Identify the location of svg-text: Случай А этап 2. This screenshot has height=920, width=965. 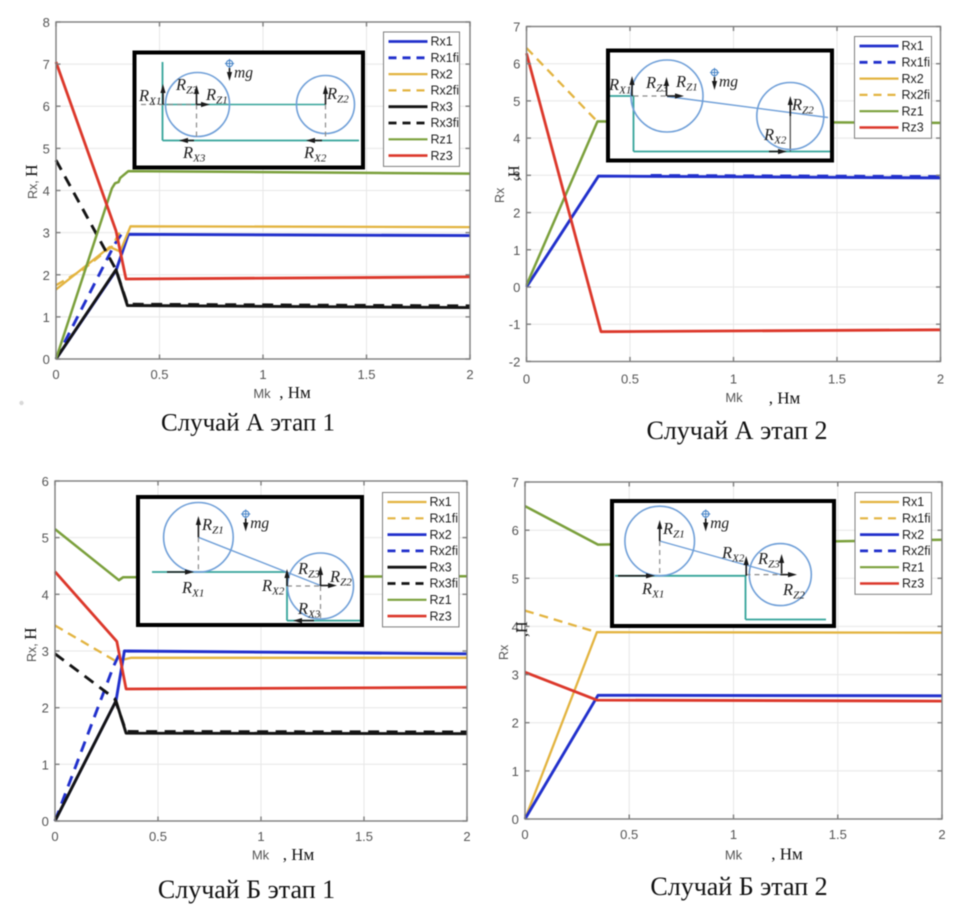
(736, 430).